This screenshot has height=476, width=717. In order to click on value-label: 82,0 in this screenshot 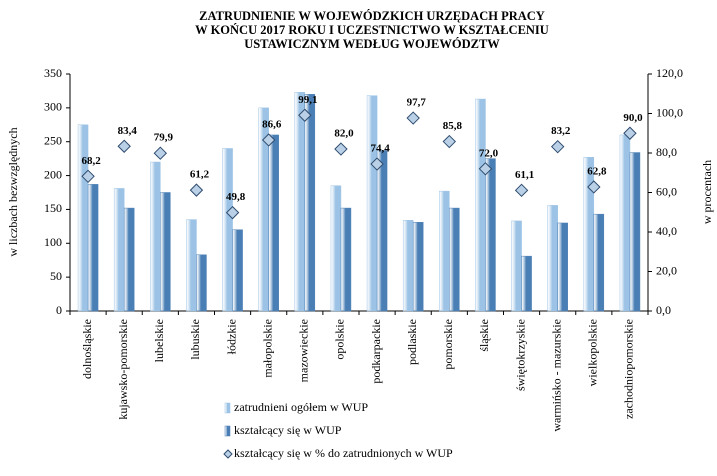, I will do `click(344, 134)`.